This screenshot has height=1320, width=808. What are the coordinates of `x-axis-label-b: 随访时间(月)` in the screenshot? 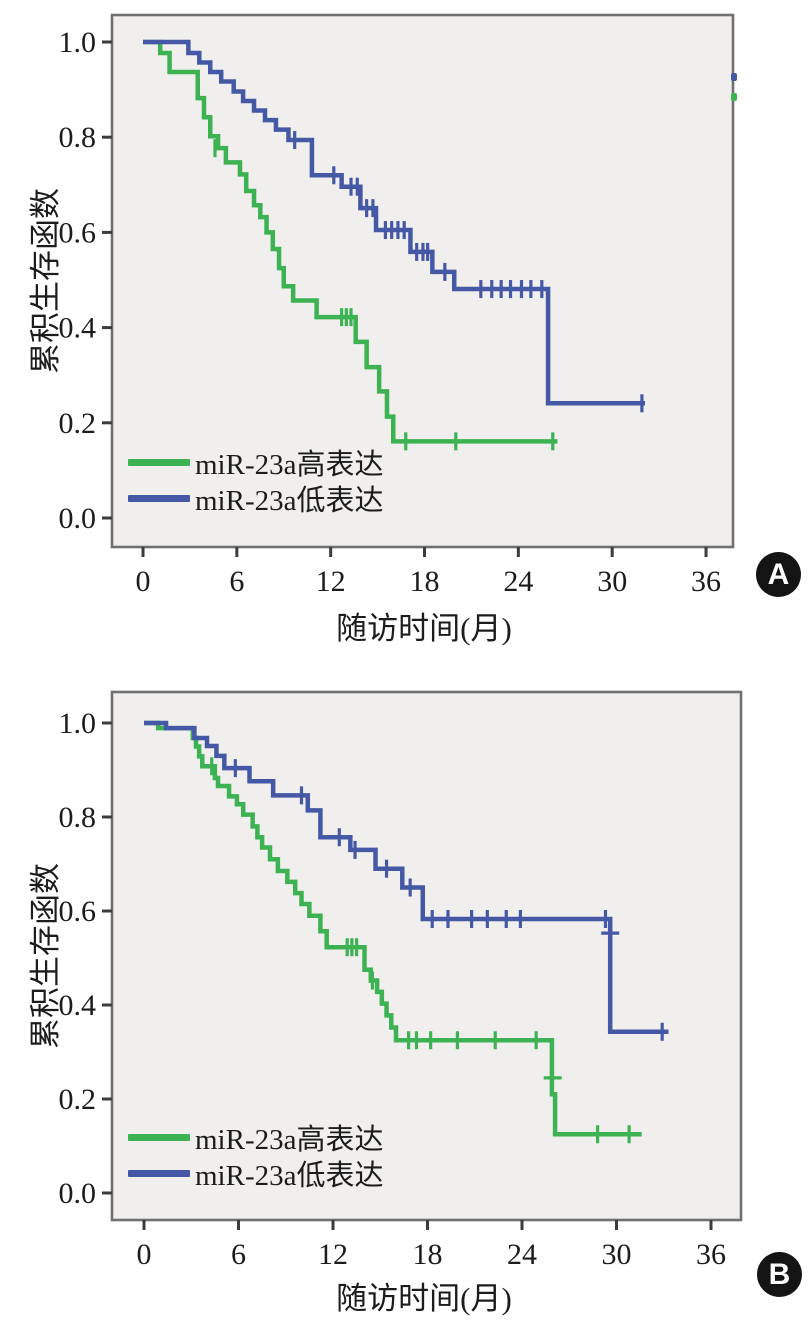 It's located at (424, 1298).